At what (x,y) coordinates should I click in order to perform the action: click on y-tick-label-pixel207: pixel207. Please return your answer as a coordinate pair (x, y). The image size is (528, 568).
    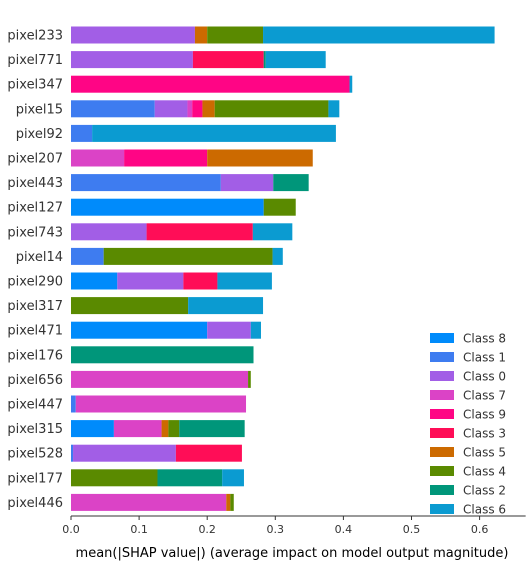
    Looking at the image, I should click on (35, 159).